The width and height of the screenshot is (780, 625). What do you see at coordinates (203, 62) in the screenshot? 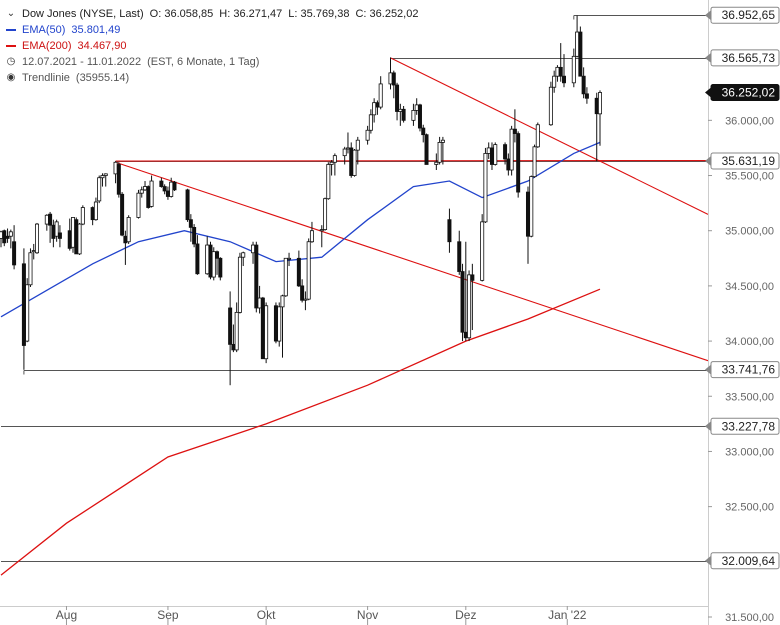
I see `range-note: (EST, 6 Monate, 1 Tag)` at bounding box center [203, 62].